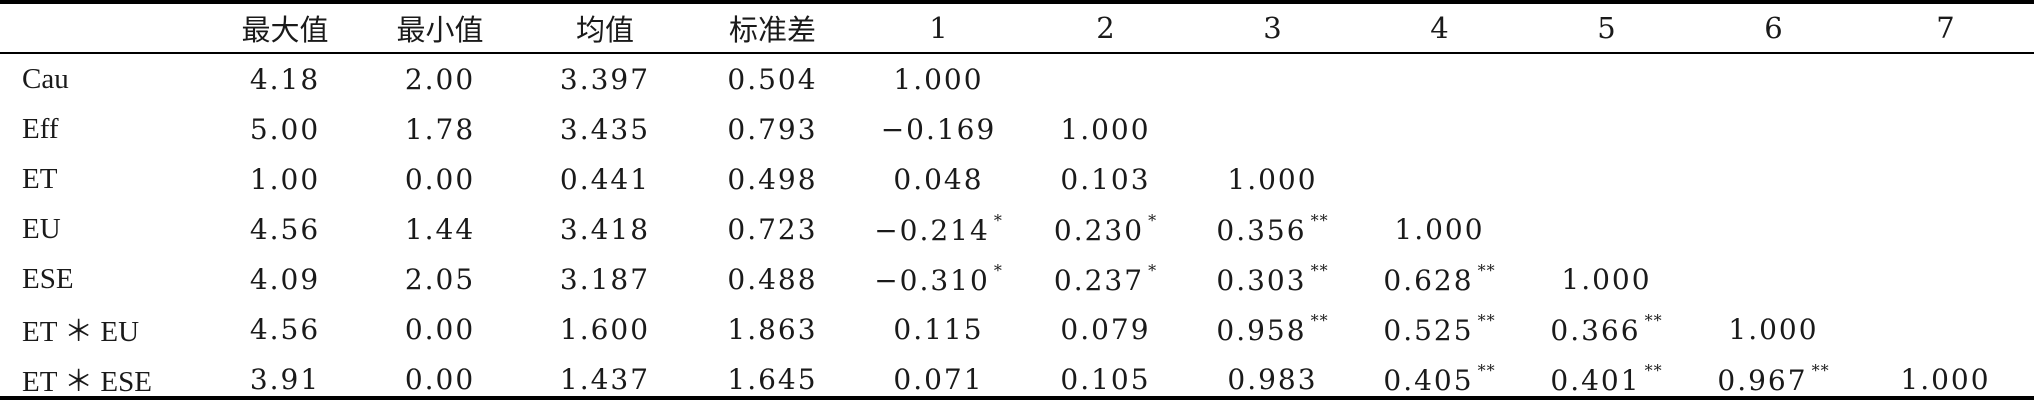  Describe the element at coordinates (285, 379) in the screenshot. I see `stat-cell-max: 3.91` at that location.